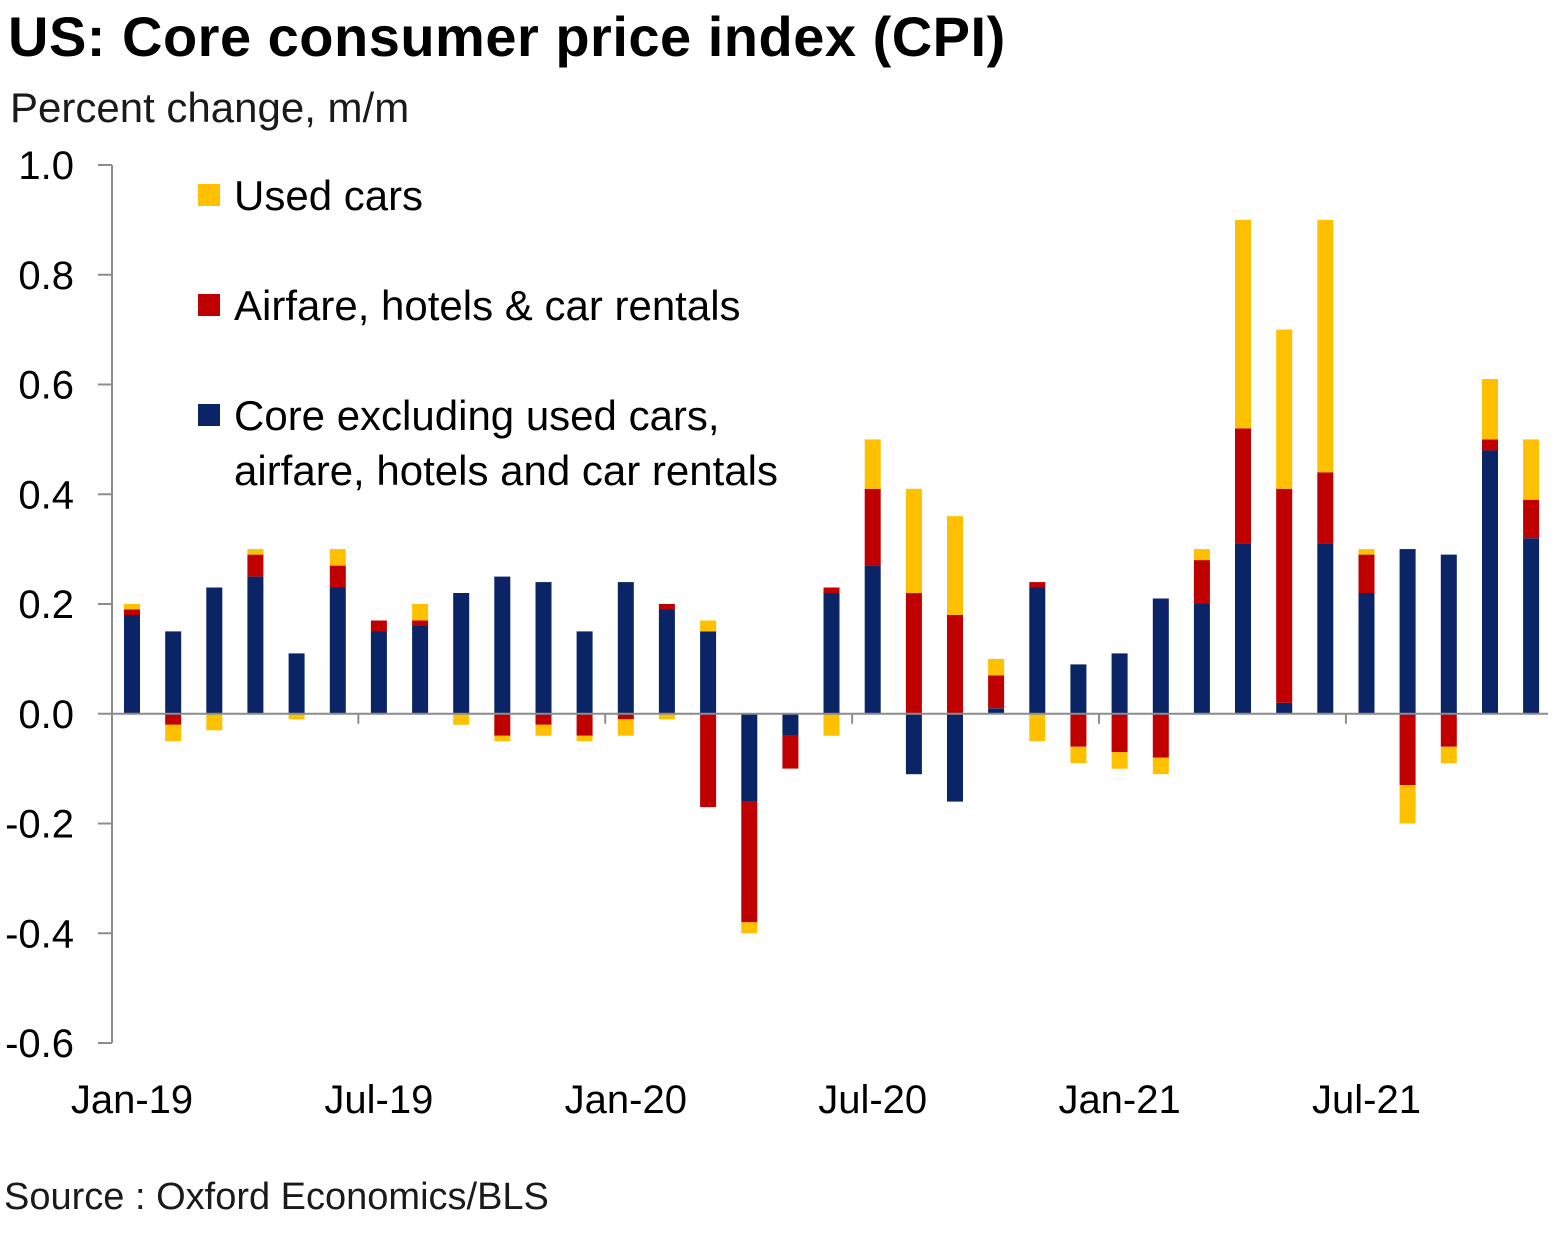 Image resolution: width=1557 pixels, height=1236 pixels. Describe the element at coordinates (46, 166) in the screenshot. I see `y-tick-label: 1.0` at that location.